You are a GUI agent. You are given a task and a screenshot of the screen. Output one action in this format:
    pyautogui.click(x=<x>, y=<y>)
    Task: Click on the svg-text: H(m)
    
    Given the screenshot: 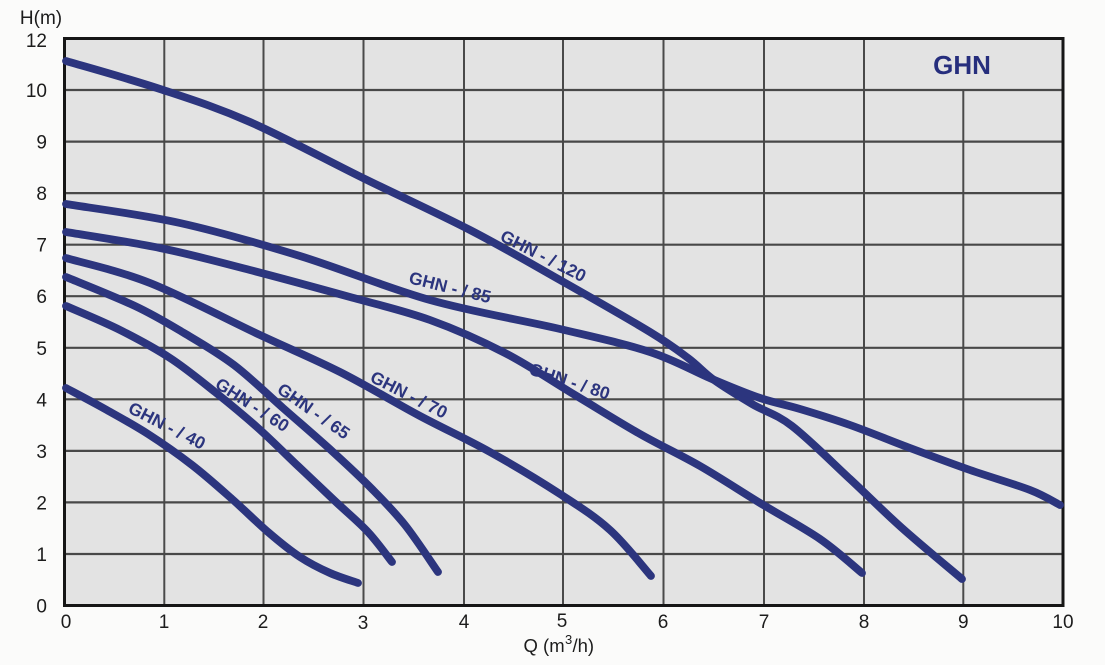 What is the action you would take?
    pyautogui.click(x=41, y=18)
    